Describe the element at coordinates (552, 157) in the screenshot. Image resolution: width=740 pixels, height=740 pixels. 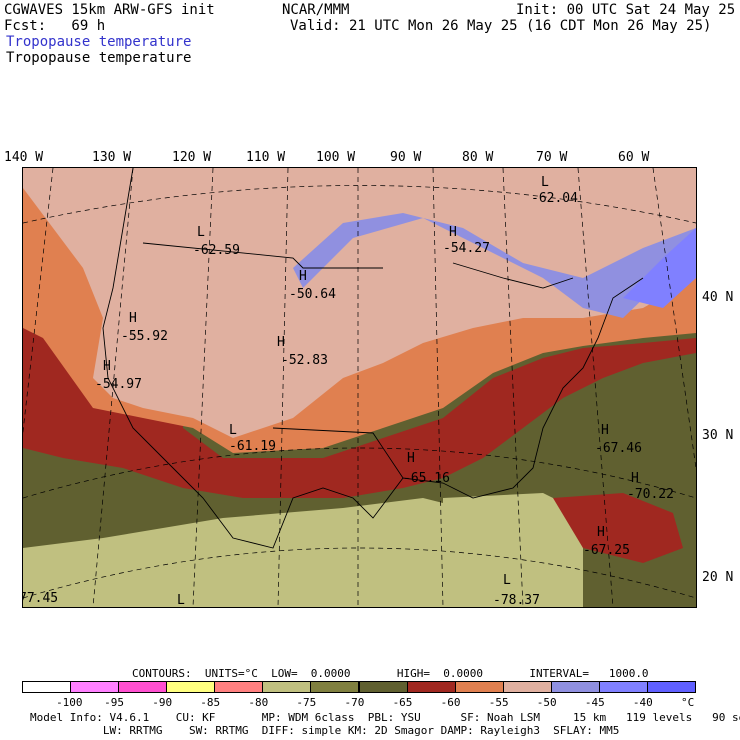
I see `lon-label-70w: 70 W` at that location.